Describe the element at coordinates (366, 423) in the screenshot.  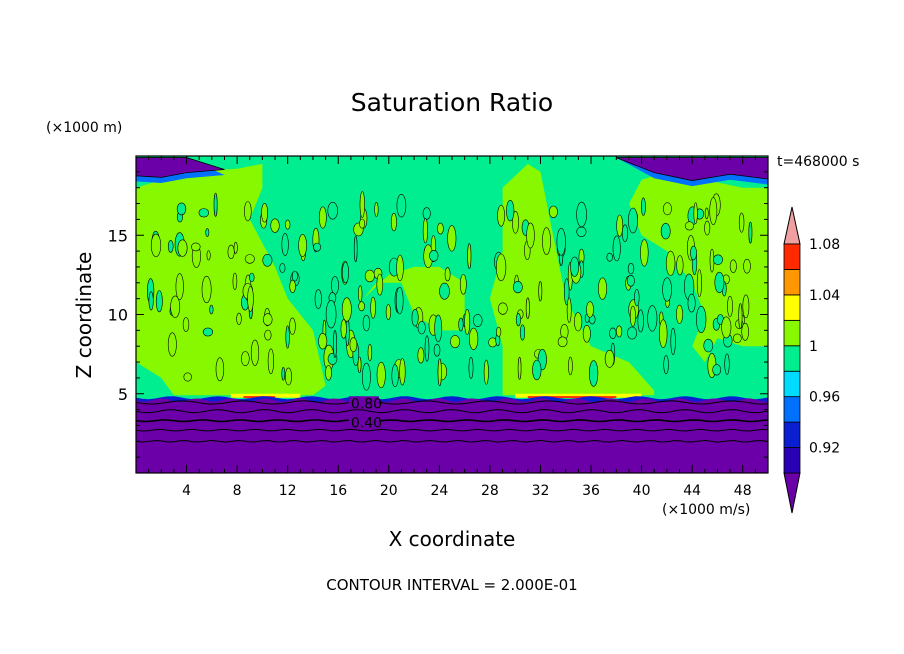
I see `contour-label: 0.40` at that location.